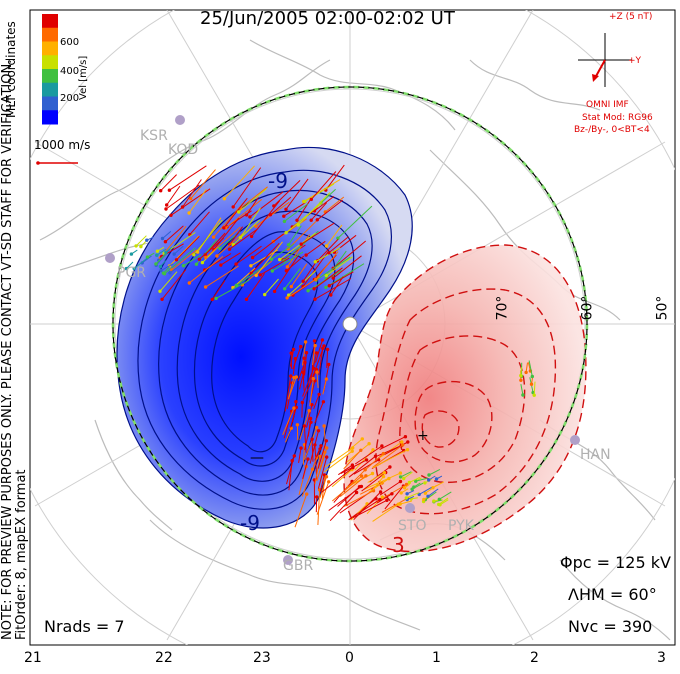 The width and height of the screenshot is (680, 674). I want to click on colorbar-tick-600: 600, so click(70, 42).